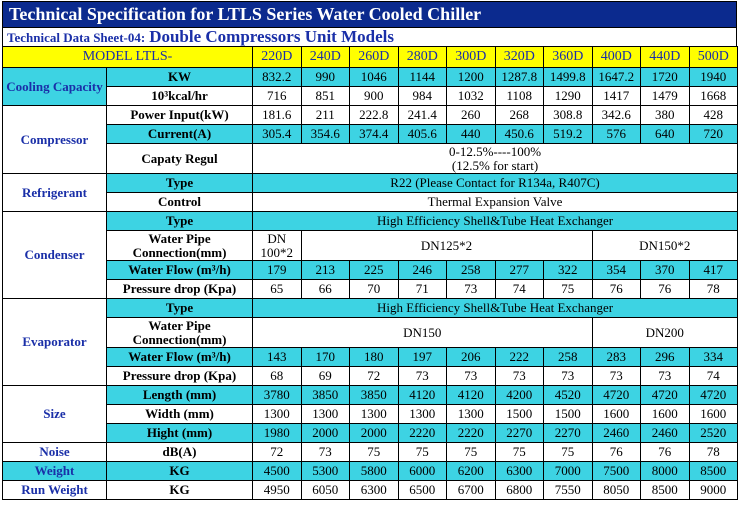 This screenshot has height=506, width=740. I want to click on value-cell: 1940, so click(713, 77).